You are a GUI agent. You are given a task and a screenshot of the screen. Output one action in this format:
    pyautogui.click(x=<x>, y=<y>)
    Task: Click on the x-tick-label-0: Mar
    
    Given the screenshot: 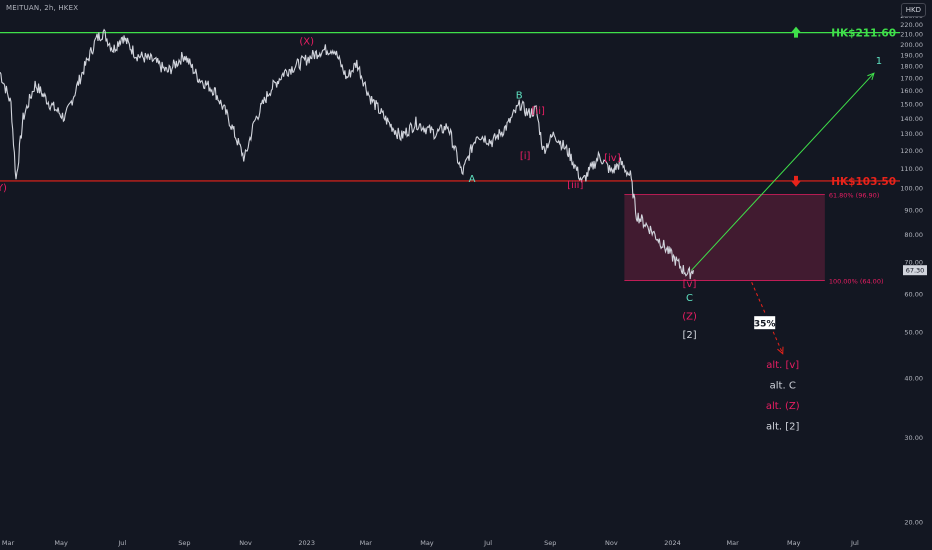 What is the action you would take?
    pyautogui.click(x=8, y=543)
    